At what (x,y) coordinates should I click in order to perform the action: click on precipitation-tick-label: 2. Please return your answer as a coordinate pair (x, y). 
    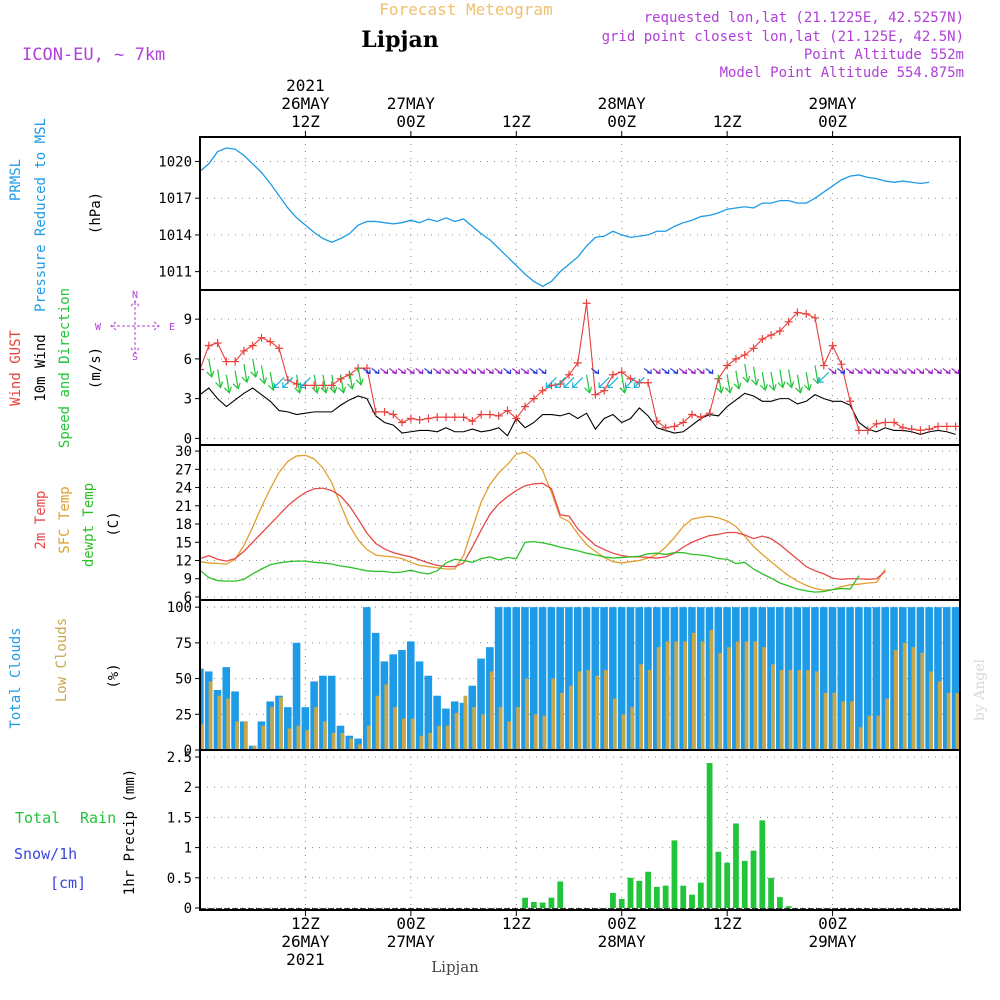
    Looking at the image, I should click on (188, 788).